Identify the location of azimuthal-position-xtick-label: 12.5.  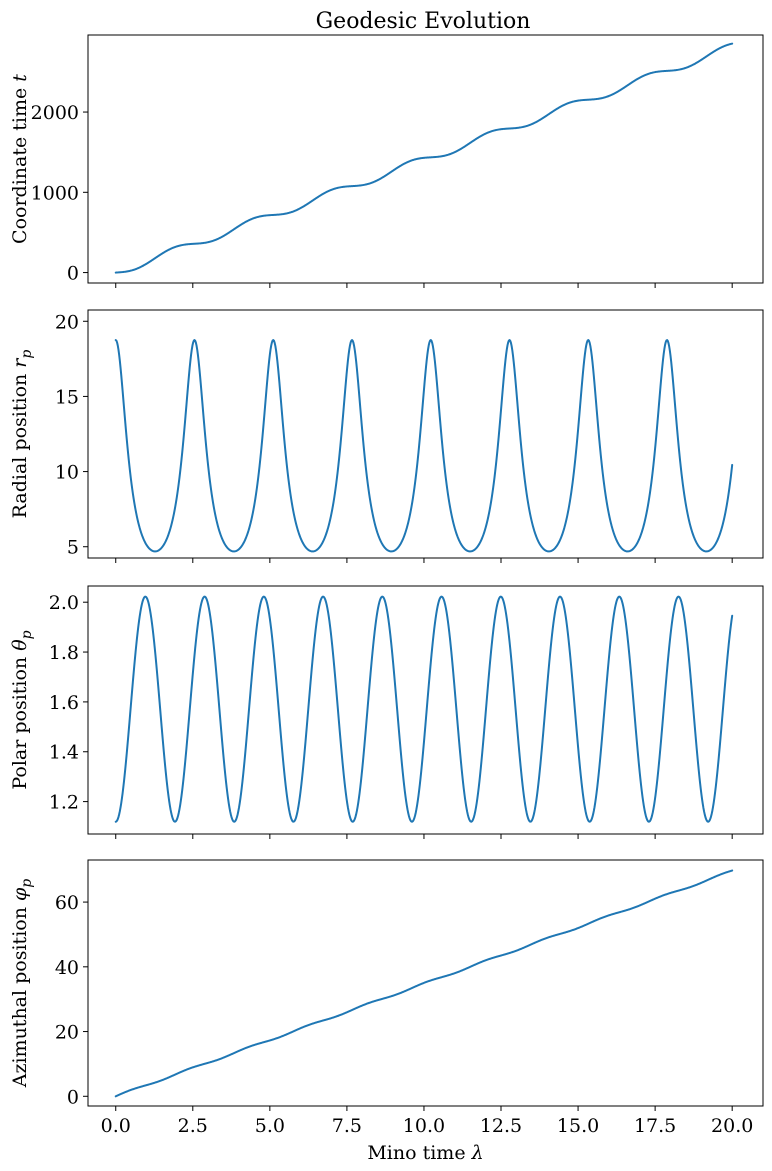
(501, 1126).